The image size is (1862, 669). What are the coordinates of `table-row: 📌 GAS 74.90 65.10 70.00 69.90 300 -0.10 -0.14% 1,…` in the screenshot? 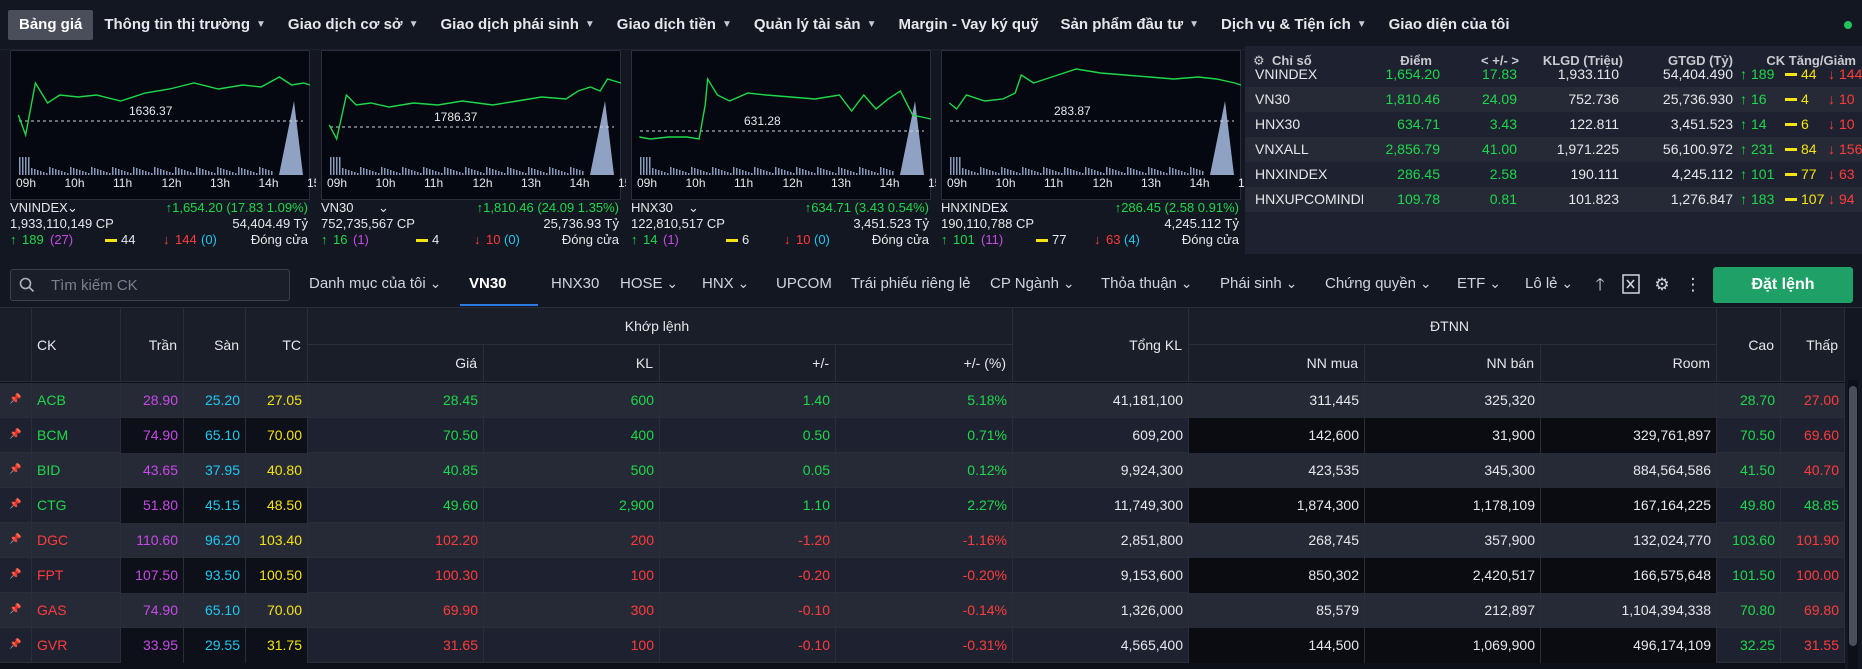 It's located at (922, 610).